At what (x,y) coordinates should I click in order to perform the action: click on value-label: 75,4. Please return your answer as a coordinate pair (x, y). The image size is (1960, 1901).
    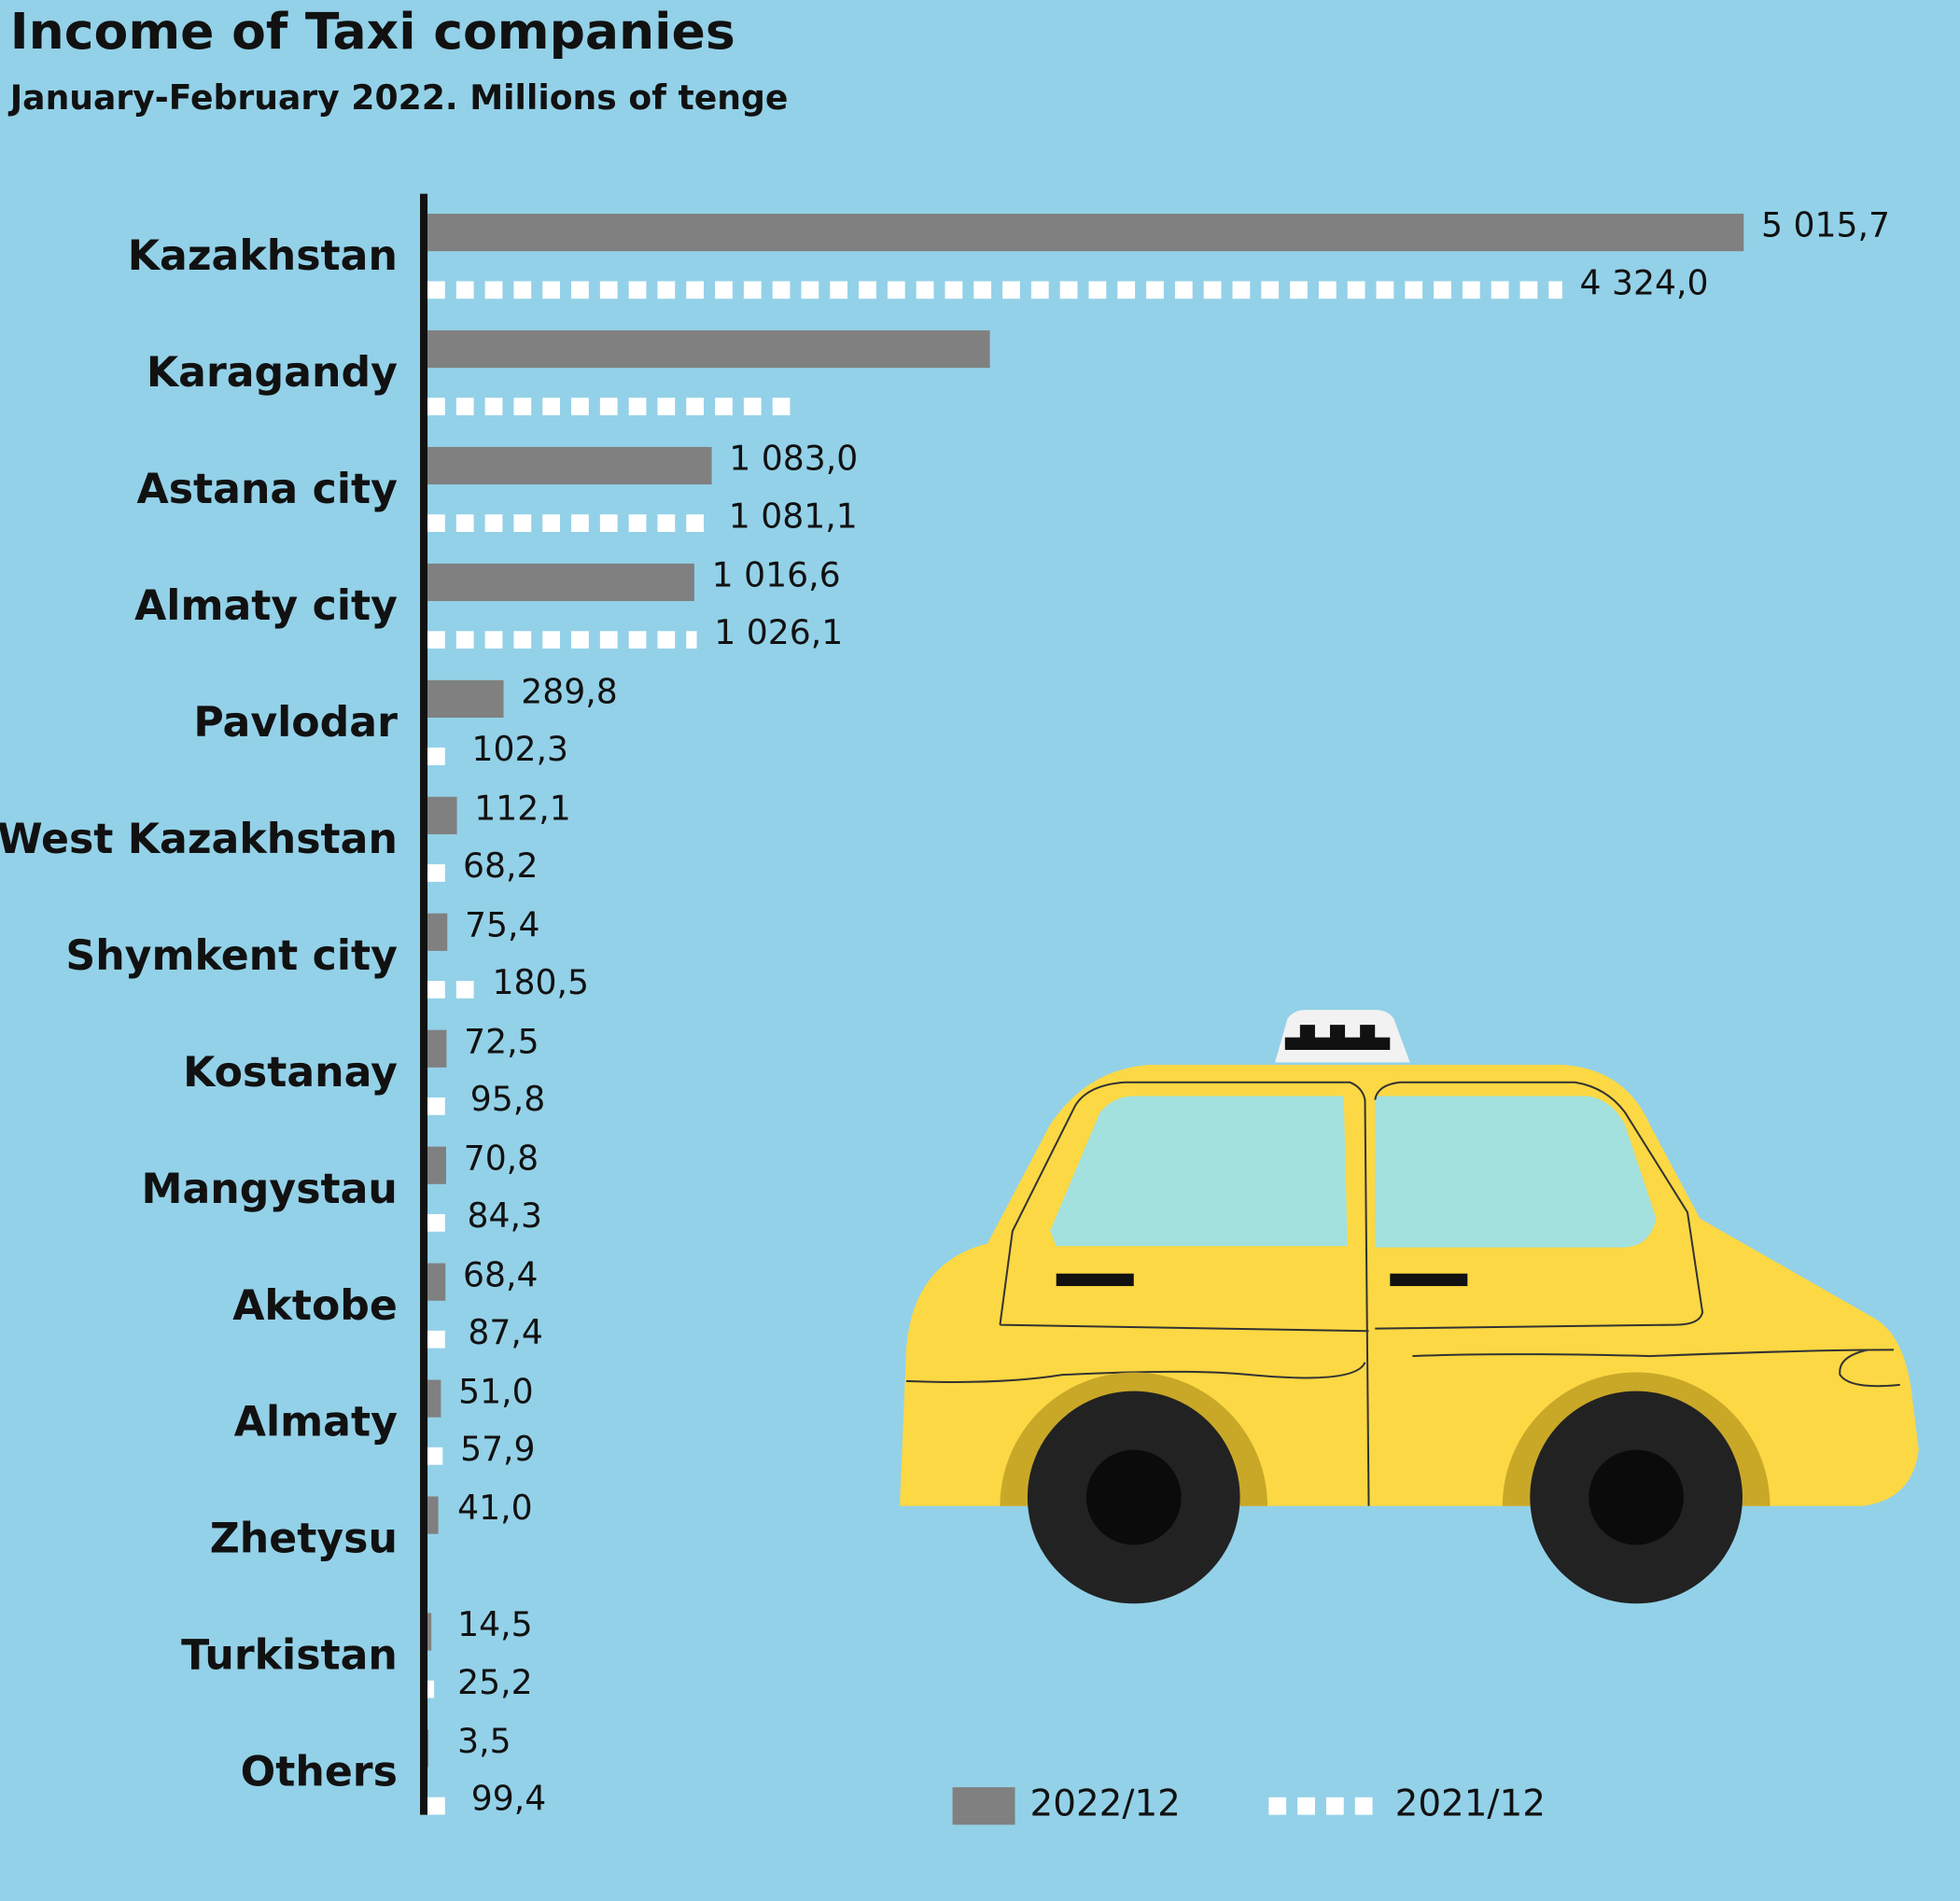
    Looking at the image, I should click on (502, 924).